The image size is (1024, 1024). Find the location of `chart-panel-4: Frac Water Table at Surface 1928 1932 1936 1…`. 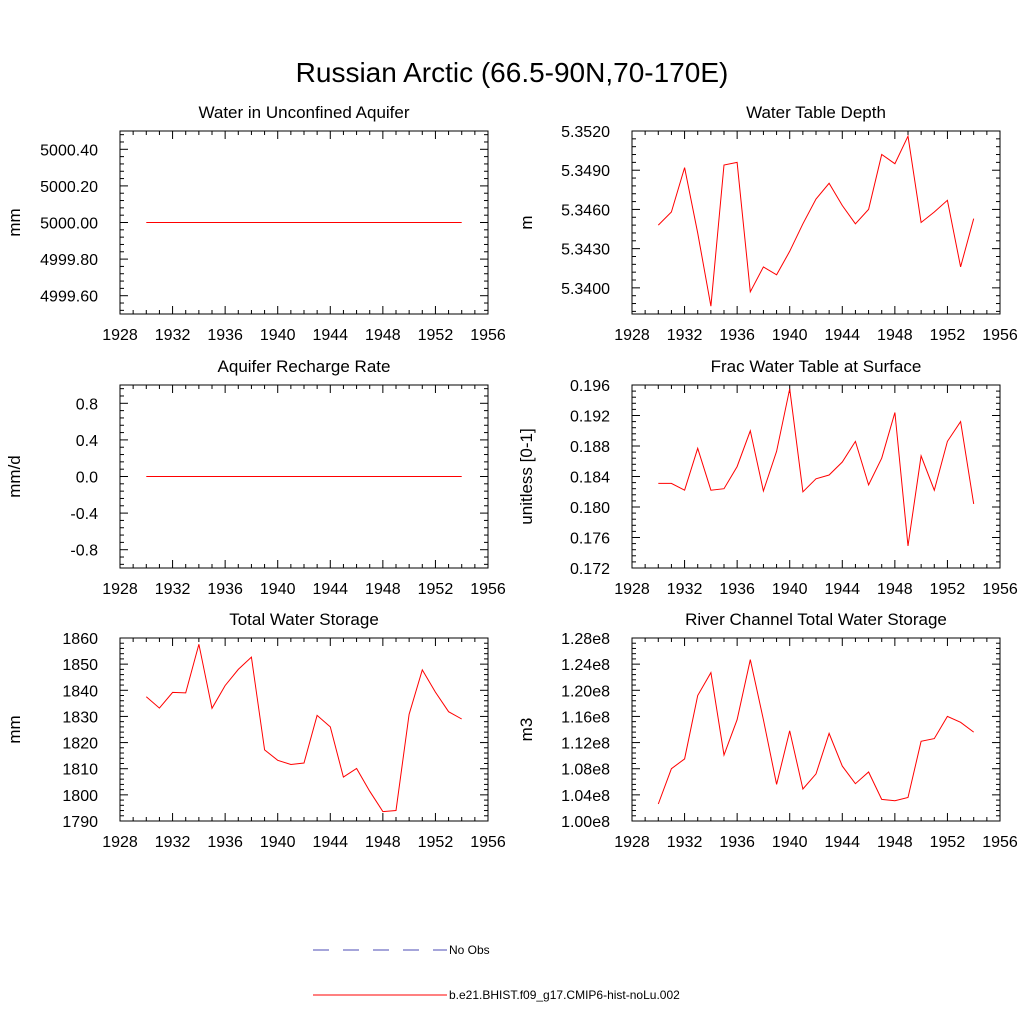

chart-panel-4: Frac Water Table at Surface 1928 1932 1936 1… is located at coordinates (767, 477).